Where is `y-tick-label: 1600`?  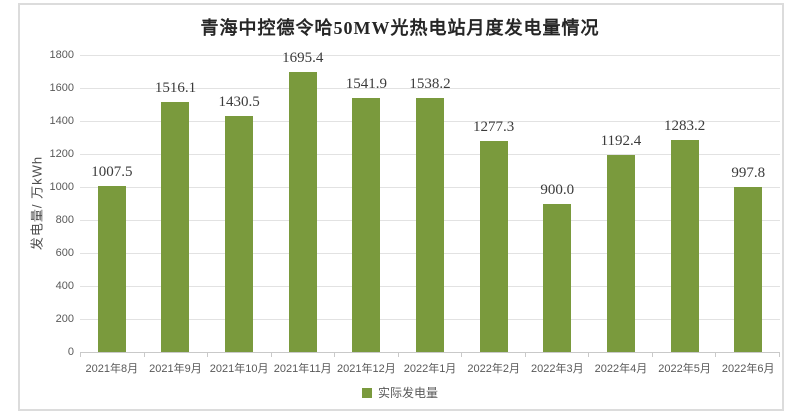 y-tick-label: 1600 is located at coordinates (61, 88).